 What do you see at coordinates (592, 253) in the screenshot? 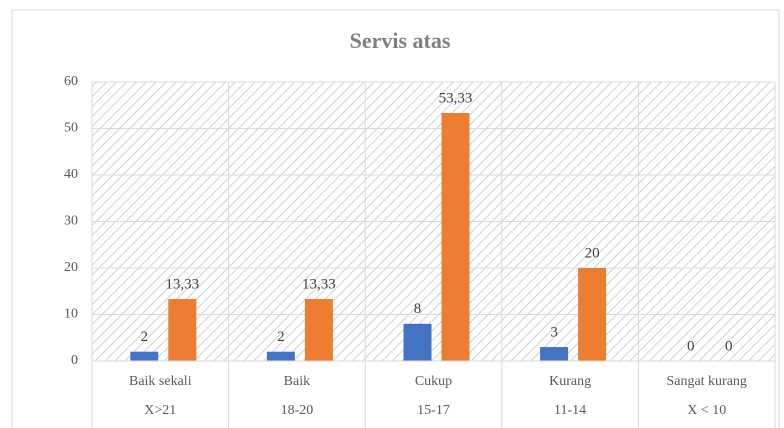
I see `data-label: 20` at bounding box center [592, 253].